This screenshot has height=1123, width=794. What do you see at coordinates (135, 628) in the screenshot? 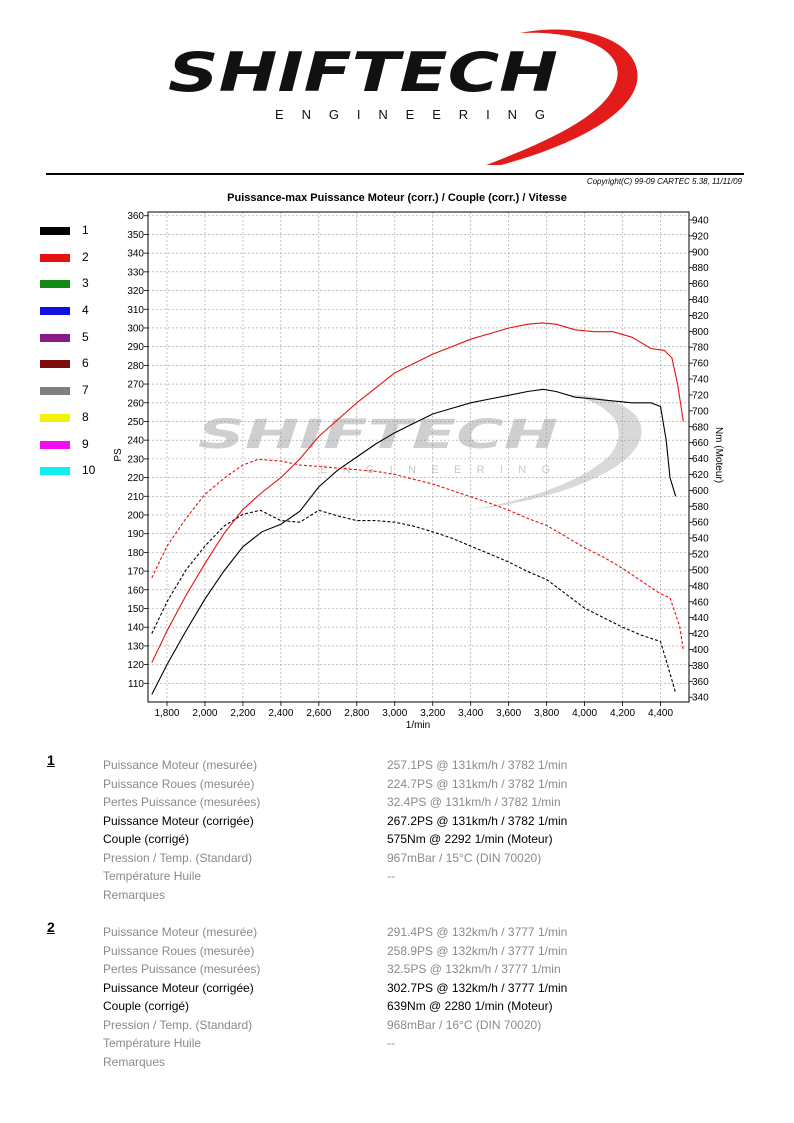
I see `y-left-tick-label: 140` at bounding box center [135, 628].